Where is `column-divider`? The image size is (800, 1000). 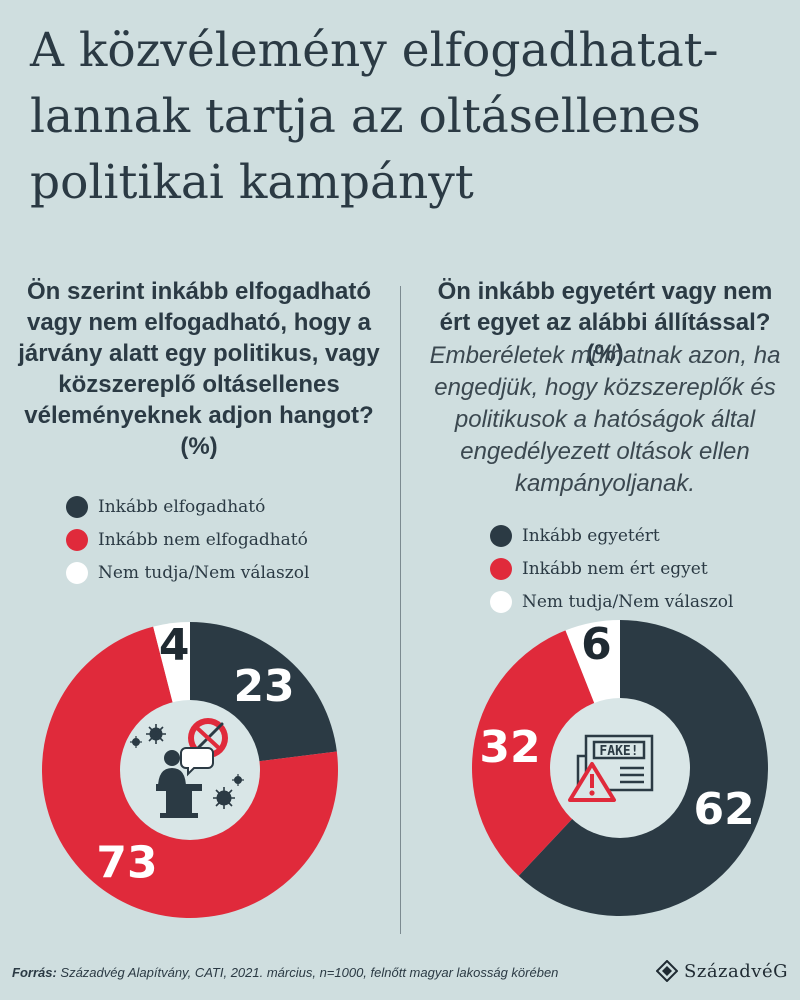
column-divider is located at coordinates (400, 610).